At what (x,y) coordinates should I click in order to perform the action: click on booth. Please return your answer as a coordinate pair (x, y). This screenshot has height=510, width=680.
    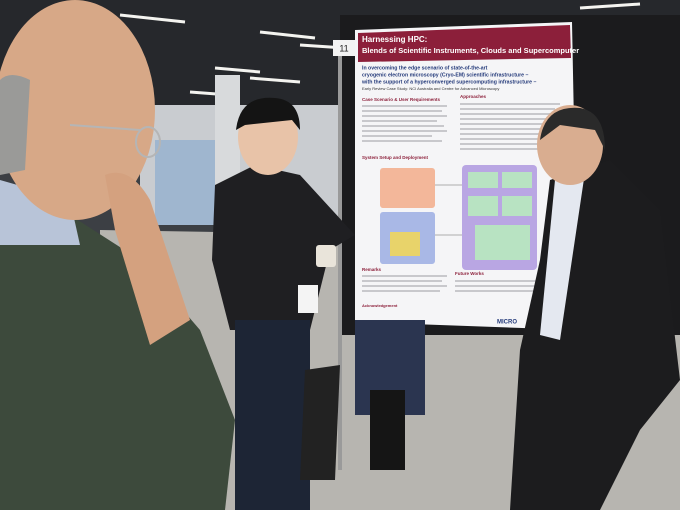
    Looking at the image, I should click on (185, 182).